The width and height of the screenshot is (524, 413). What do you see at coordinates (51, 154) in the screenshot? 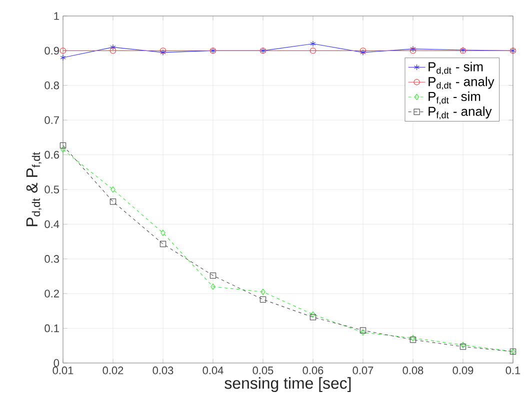
I see `y-tick-label: 0.6` at bounding box center [51, 154].